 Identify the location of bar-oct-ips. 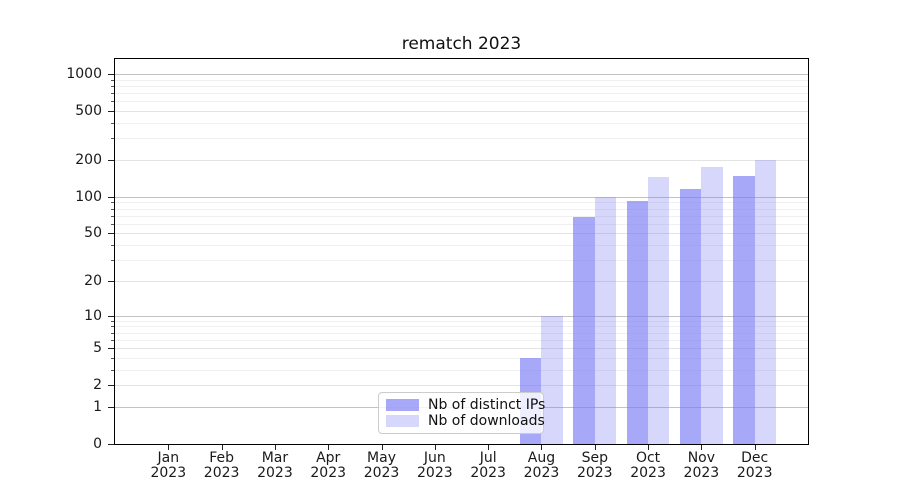
(637, 322).